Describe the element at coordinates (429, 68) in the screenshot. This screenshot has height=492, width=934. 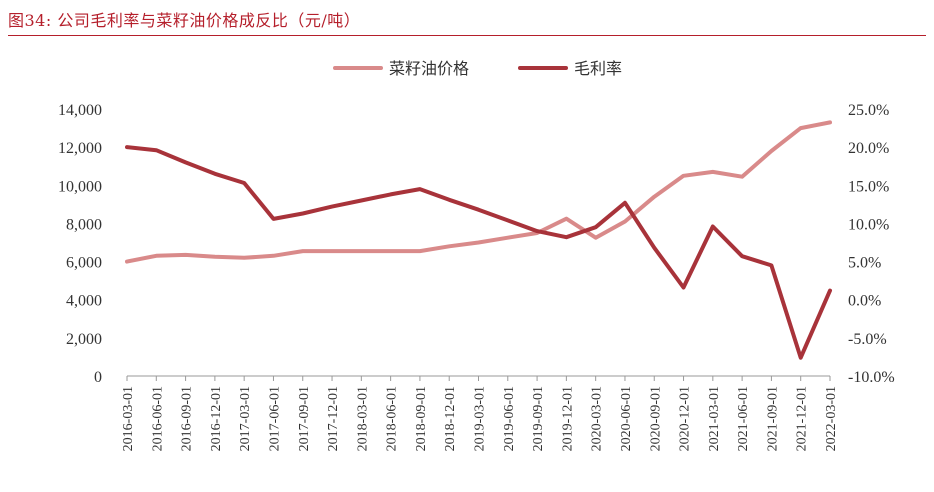
I see `legend-label: 菜籽油价格` at that location.